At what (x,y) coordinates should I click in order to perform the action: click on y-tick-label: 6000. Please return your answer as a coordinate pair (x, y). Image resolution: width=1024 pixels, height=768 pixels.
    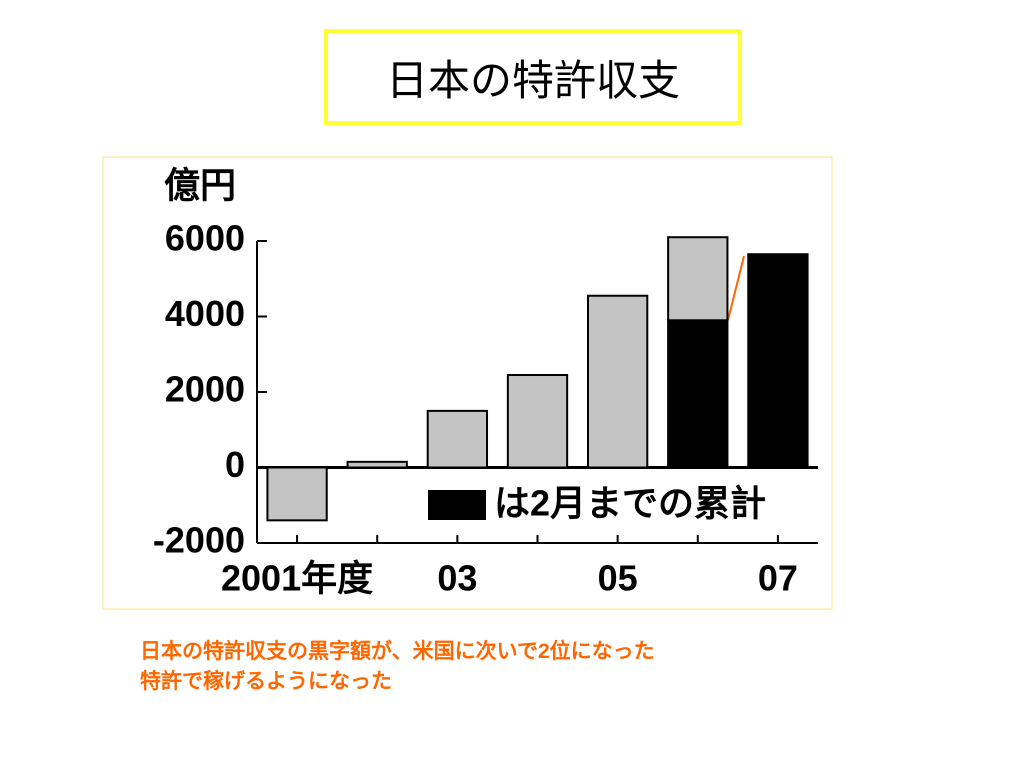
    Looking at the image, I should click on (205, 238).